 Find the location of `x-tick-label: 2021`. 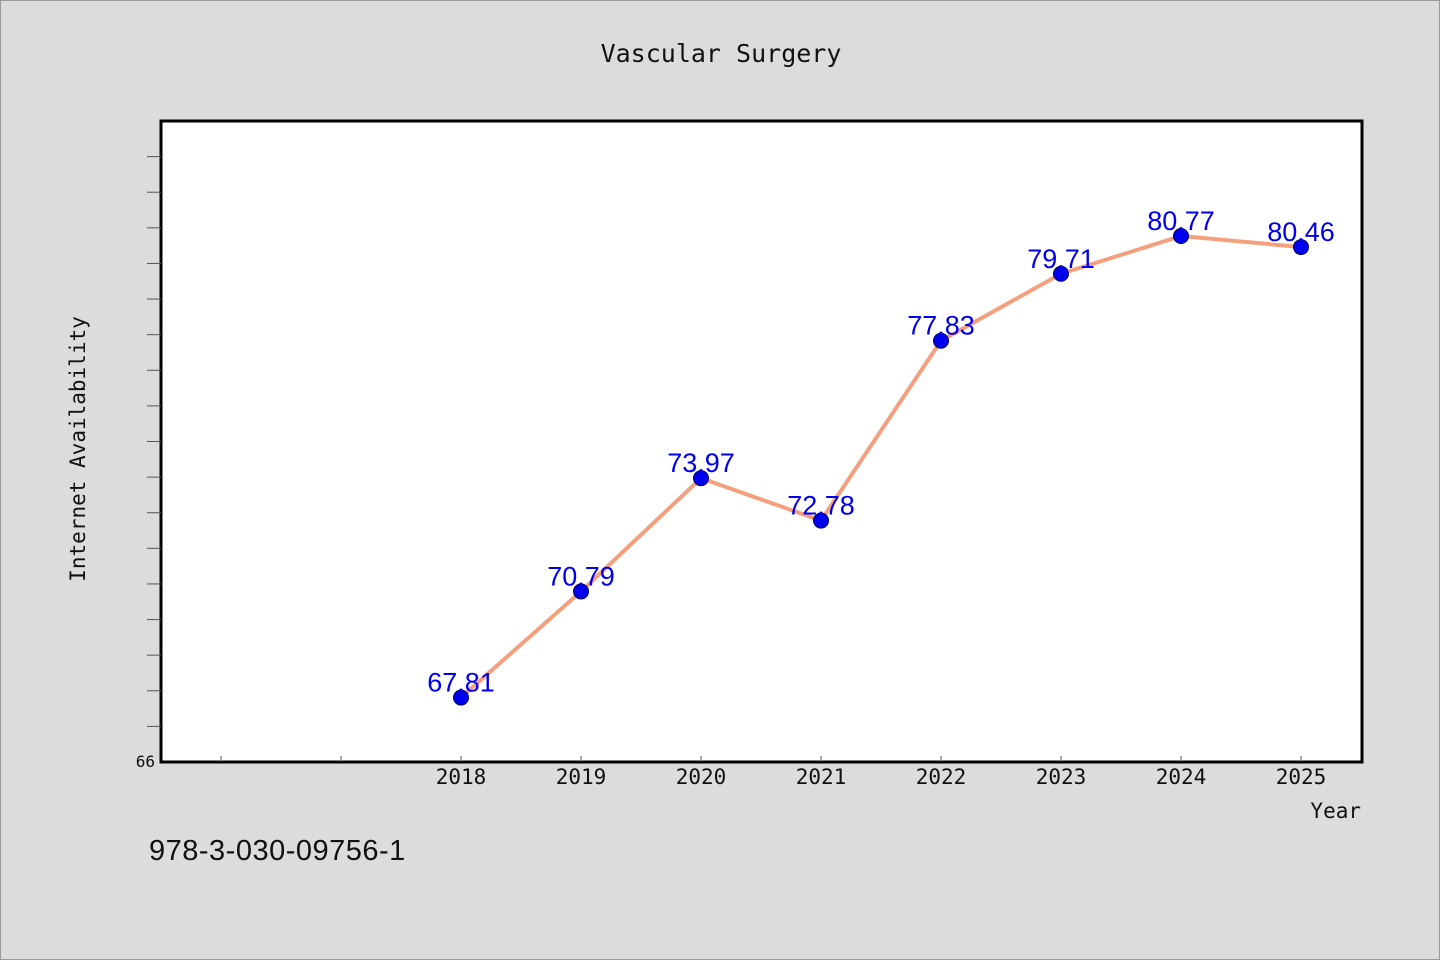

x-tick-label: 2021 is located at coordinates (821, 777).